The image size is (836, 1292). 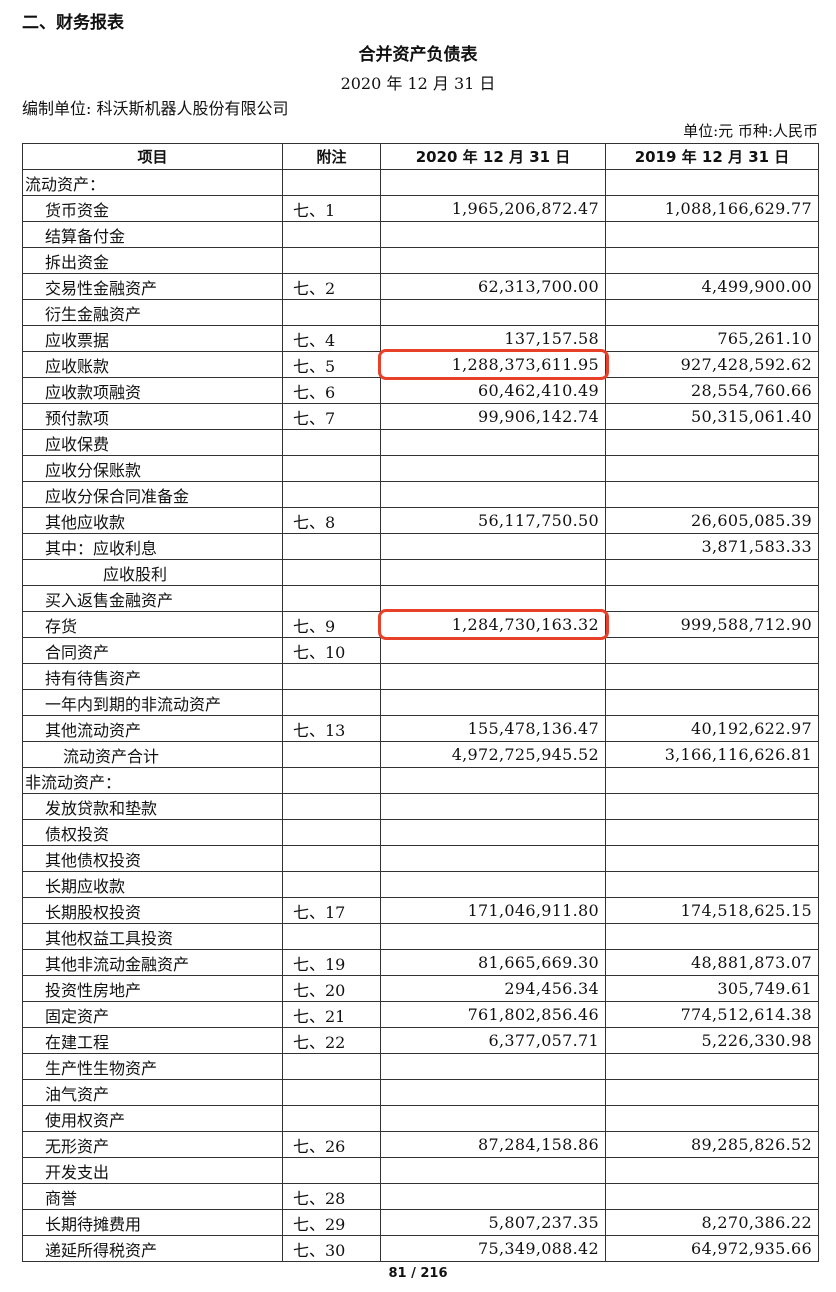 What do you see at coordinates (73, 782) in the screenshot?
I see `item-cell-text: 非流动资产：` at bounding box center [73, 782].